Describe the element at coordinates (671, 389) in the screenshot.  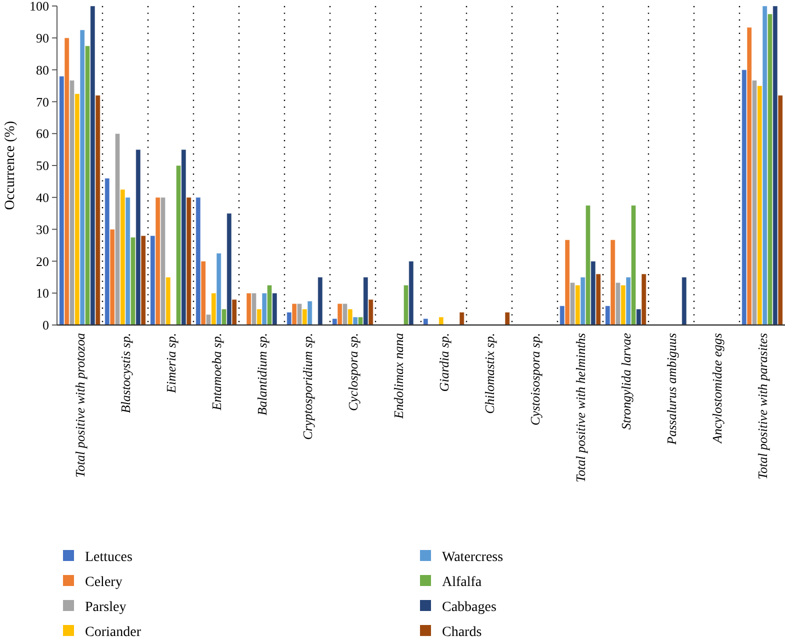
I see `x-tick-label: Passalurus ambiguus` at that location.